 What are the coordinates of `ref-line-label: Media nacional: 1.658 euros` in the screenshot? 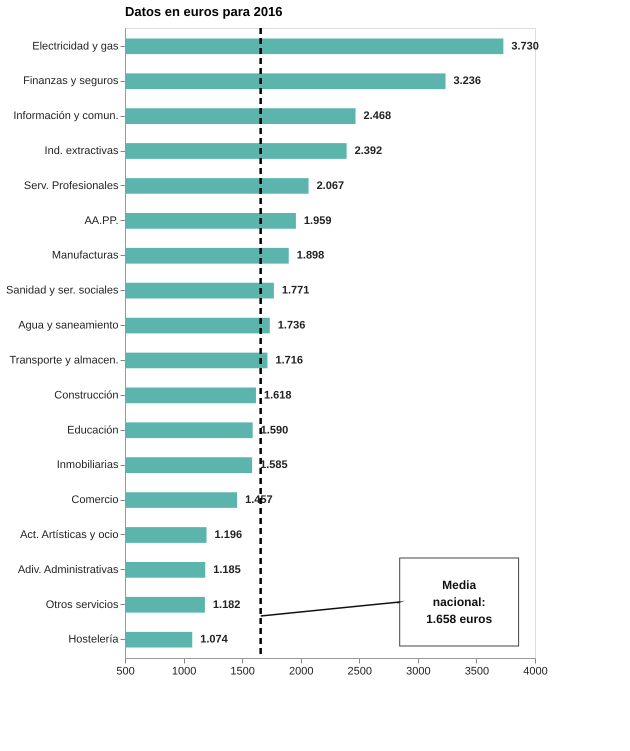 It's located at (459, 602).